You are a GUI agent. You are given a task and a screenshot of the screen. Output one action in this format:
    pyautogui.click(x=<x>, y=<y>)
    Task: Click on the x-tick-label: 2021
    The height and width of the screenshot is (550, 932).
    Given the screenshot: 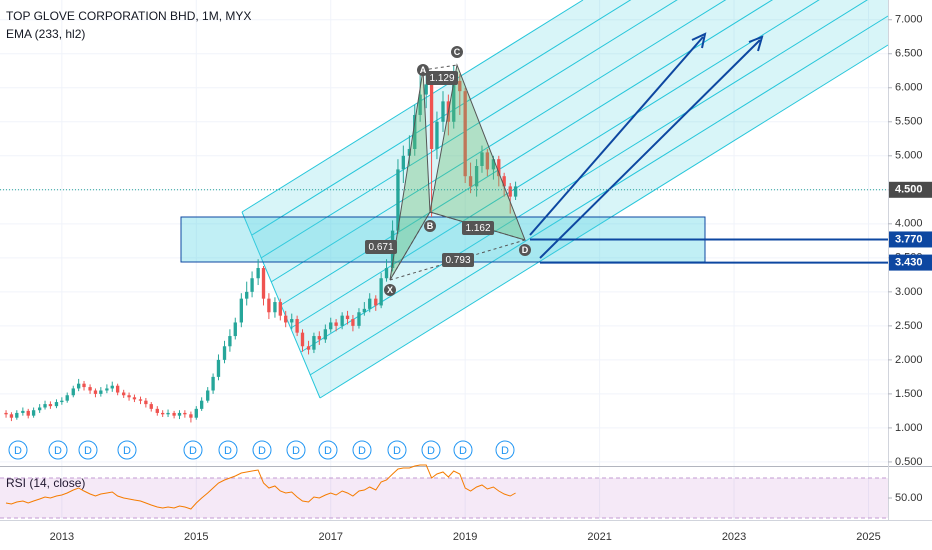 What is the action you would take?
    pyautogui.click(x=599, y=537)
    